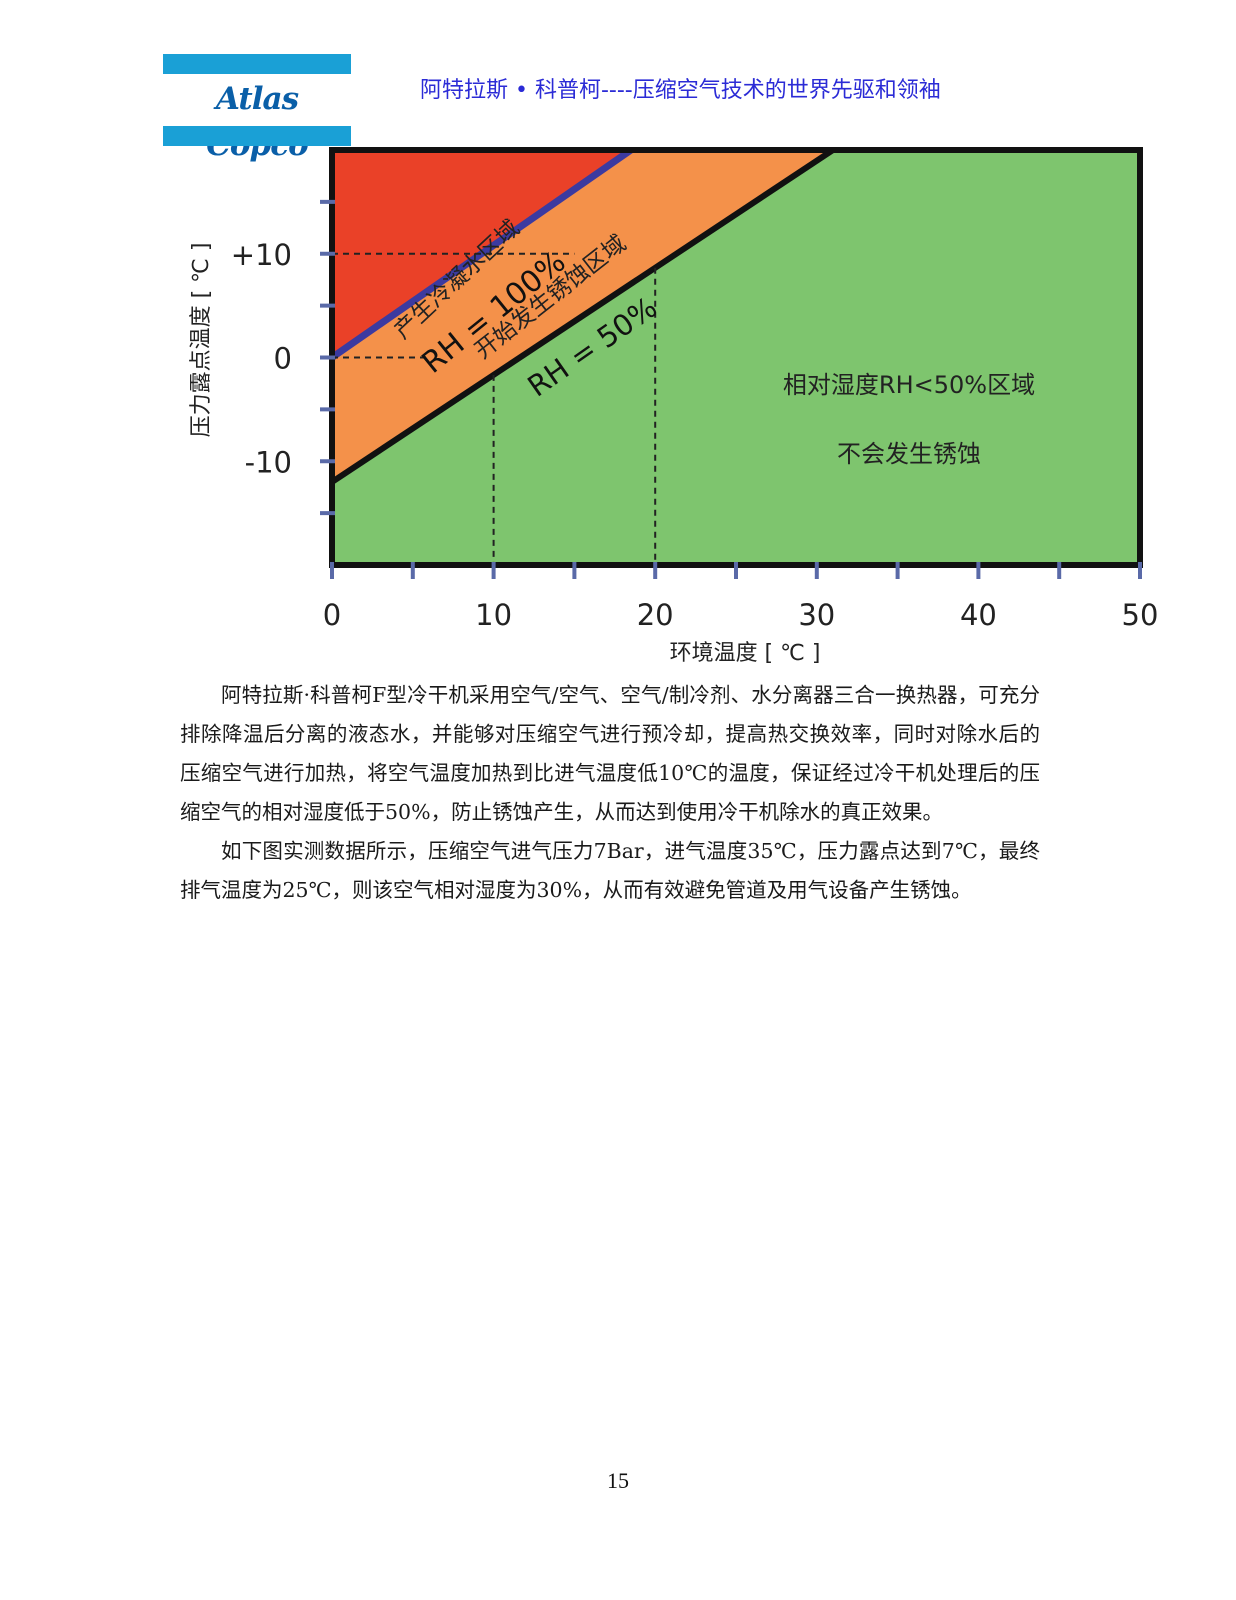 The width and height of the screenshot is (1236, 1600). What do you see at coordinates (618, 1481) in the screenshot?
I see `page-number: 15` at bounding box center [618, 1481].